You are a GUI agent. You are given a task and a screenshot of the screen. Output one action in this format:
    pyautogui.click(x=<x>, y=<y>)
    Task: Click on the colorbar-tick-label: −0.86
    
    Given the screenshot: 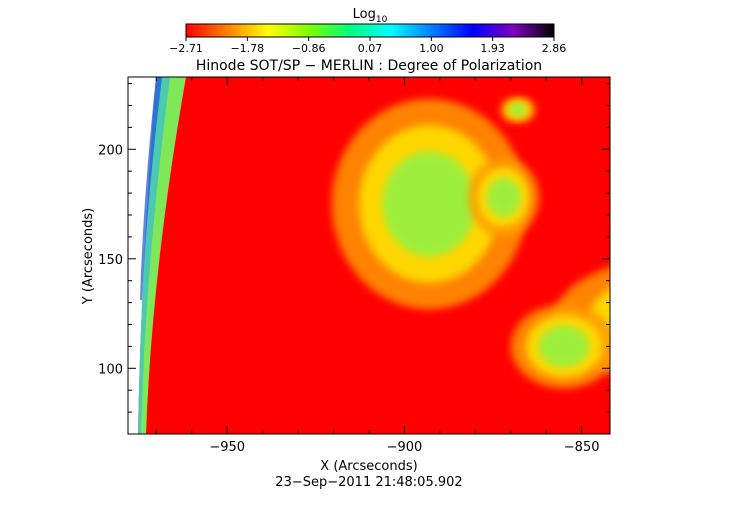 What is the action you would take?
    pyautogui.click(x=309, y=48)
    